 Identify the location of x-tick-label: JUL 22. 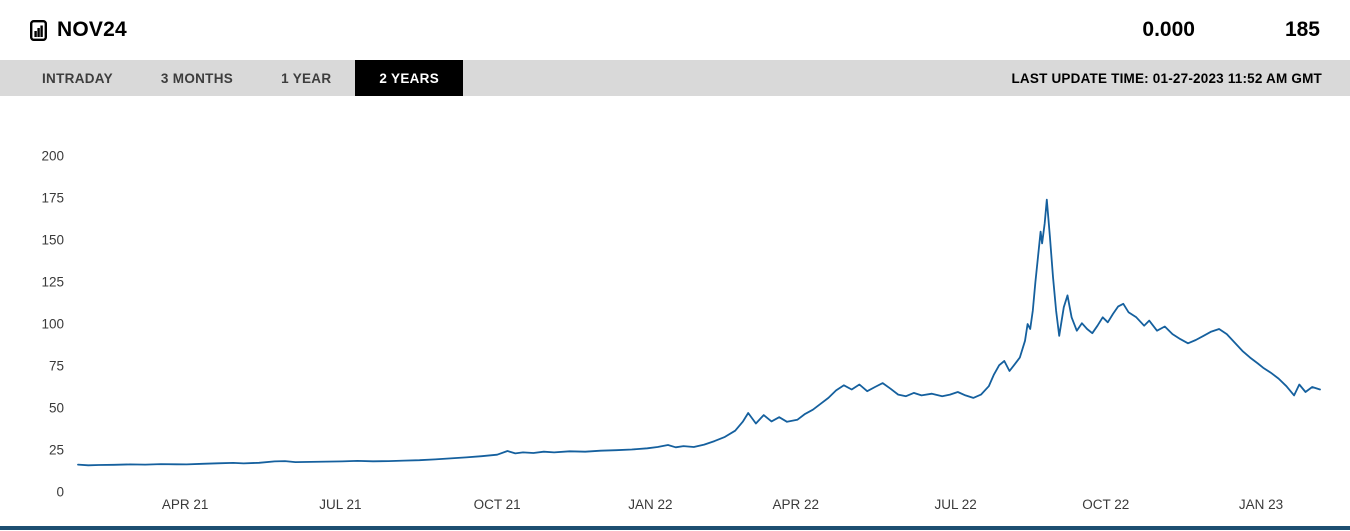
(956, 504).